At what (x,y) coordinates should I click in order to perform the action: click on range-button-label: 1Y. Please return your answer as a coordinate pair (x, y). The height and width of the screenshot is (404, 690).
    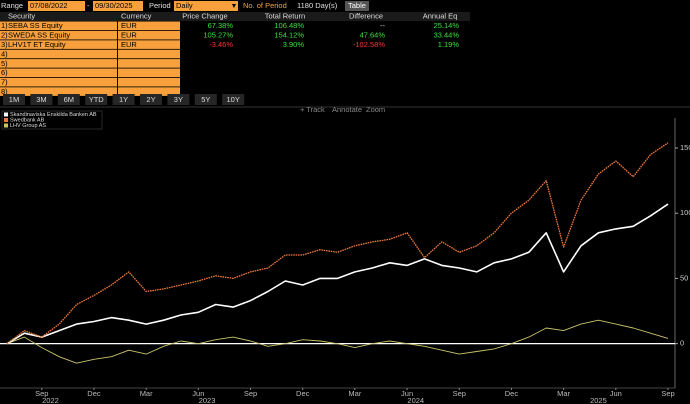
    Looking at the image, I should click on (123, 99).